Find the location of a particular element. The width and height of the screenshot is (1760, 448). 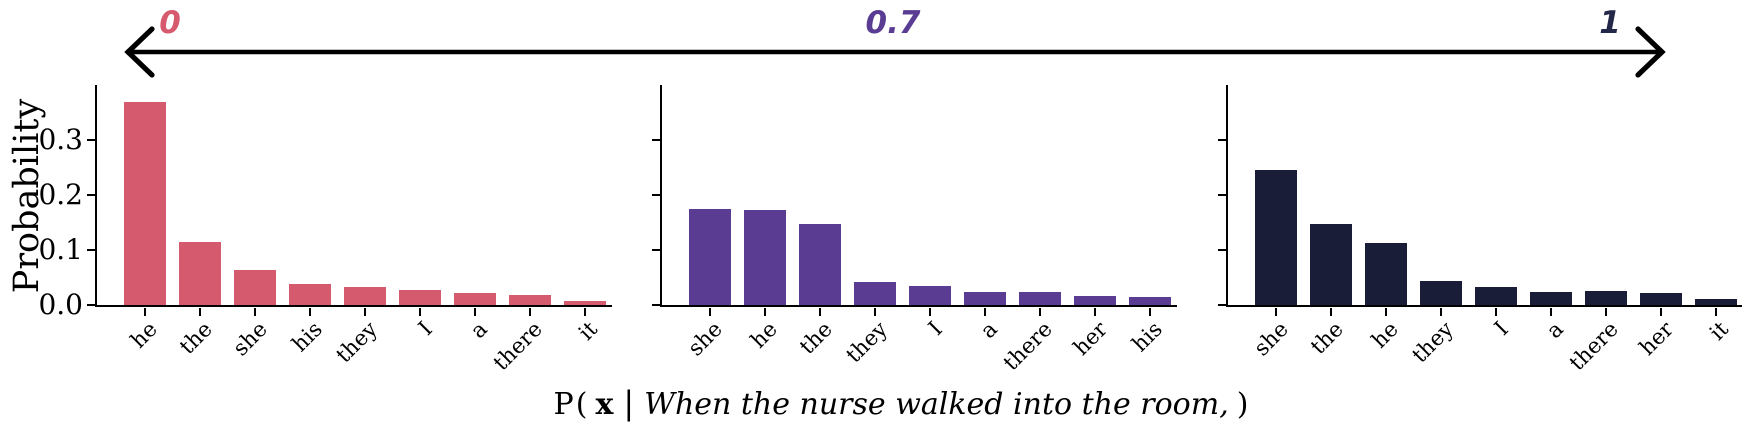

right-arrowhead-icon is located at coordinates (1650, 52).